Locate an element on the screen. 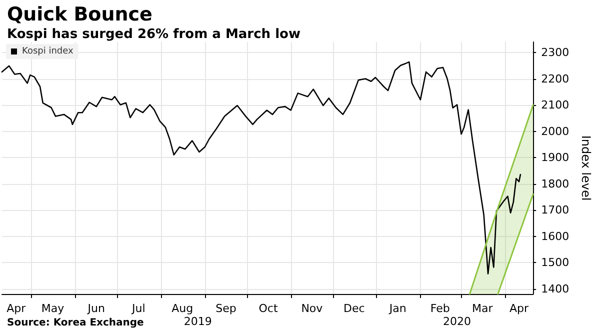  x-tick-label: May is located at coordinates (53, 308).